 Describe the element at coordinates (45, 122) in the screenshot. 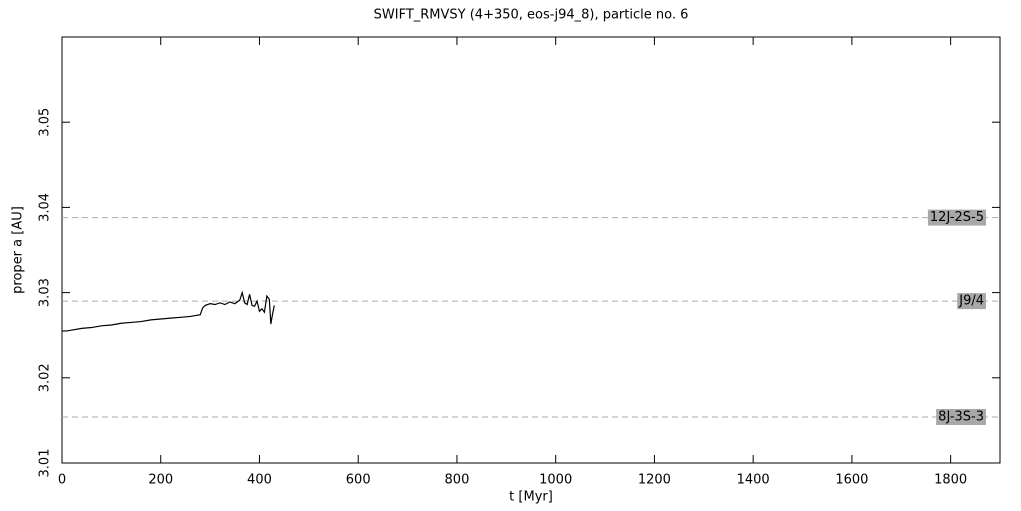

I see `y-tick-label: 3.05` at that location.